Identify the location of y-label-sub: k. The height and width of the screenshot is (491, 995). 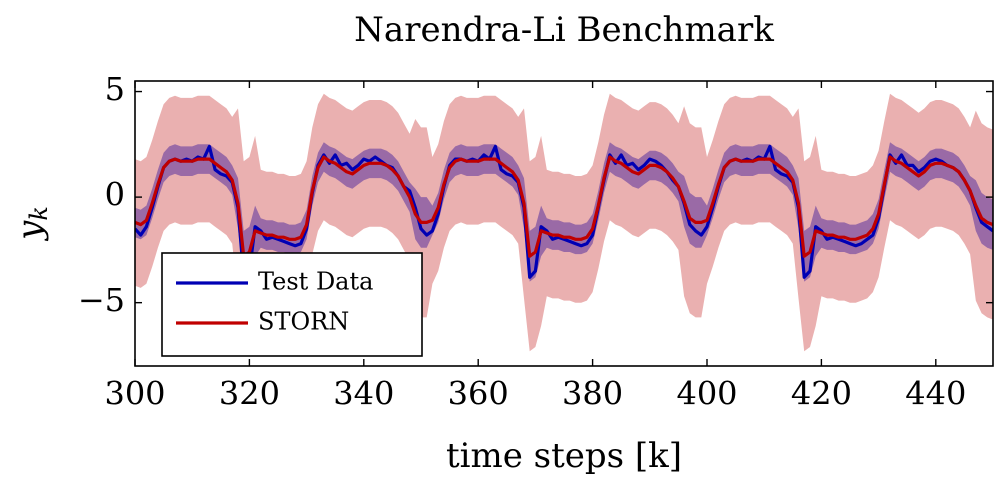
(39, 213).